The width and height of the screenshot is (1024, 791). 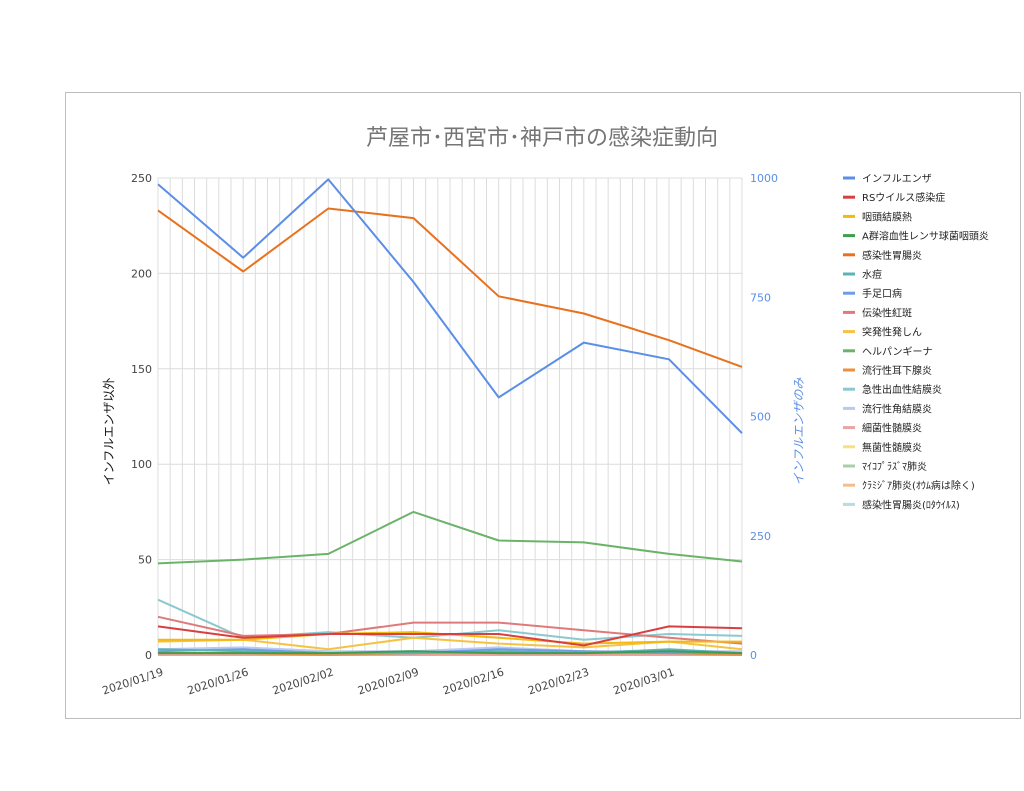 I want to click on legend-label: 感染性胃腸炎(ﾛﾀｳｲﾙｽ), so click(x=911, y=504).